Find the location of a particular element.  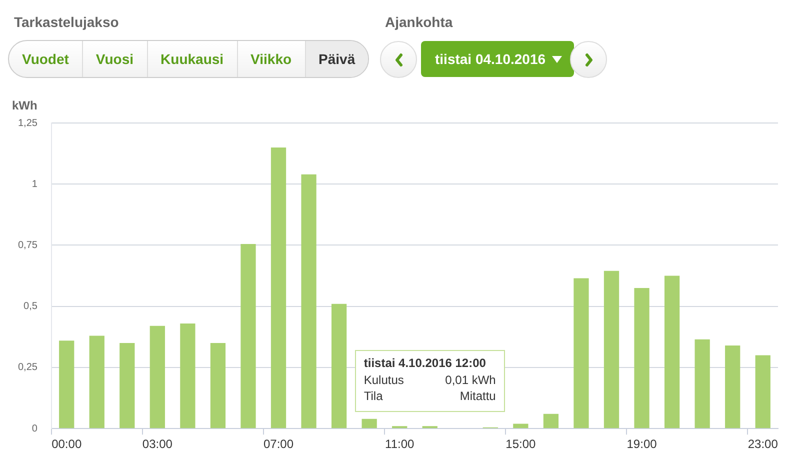

text: Ajankohta is located at coordinates (419, 22).